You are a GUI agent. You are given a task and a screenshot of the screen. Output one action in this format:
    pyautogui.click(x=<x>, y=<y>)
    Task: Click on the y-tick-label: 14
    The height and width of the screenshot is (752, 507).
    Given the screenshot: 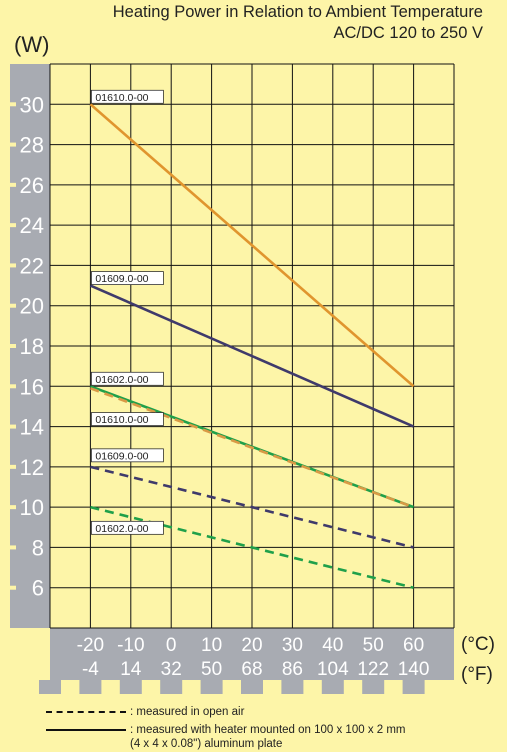 What is the action you would take?
    pyautogui.click(x=32, y=427)
    